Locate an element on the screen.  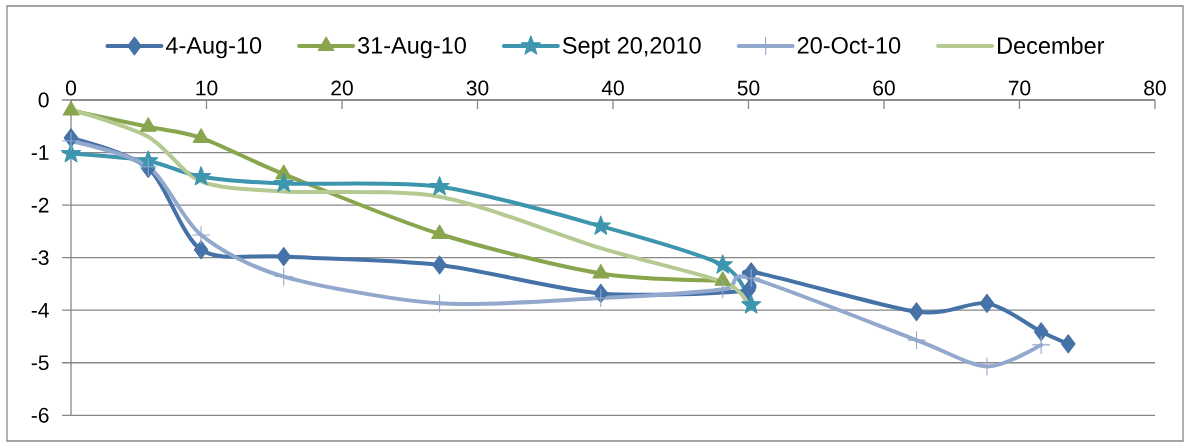
y-tick-label: -1 is located at coordinates (40, 152).